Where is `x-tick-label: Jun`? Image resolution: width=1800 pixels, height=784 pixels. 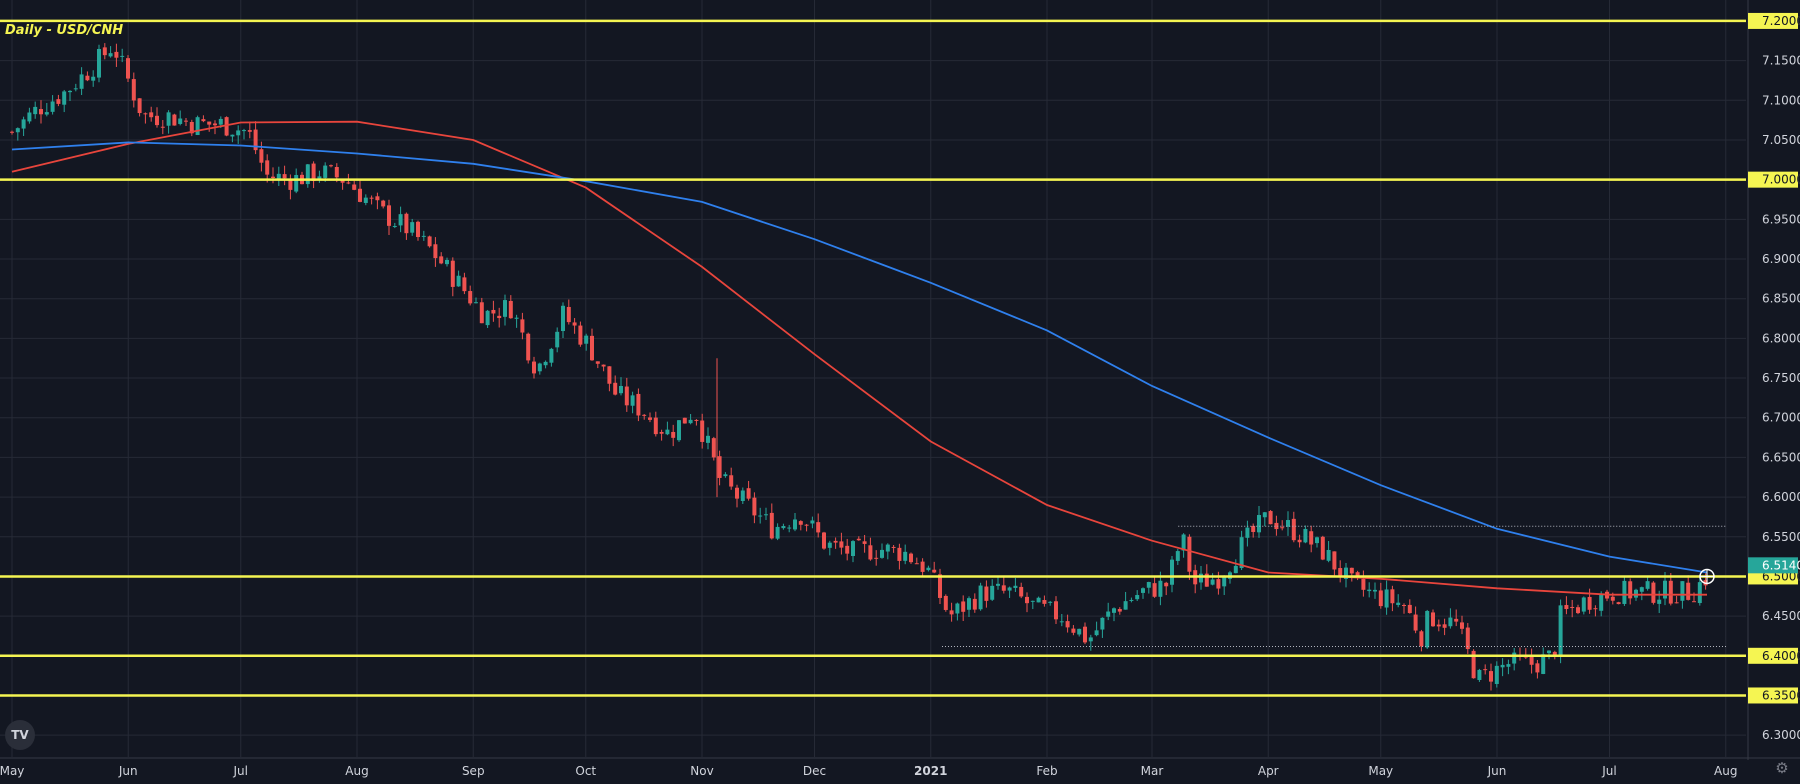 x-tick-label: Jun is located at coordinates (128, 771).